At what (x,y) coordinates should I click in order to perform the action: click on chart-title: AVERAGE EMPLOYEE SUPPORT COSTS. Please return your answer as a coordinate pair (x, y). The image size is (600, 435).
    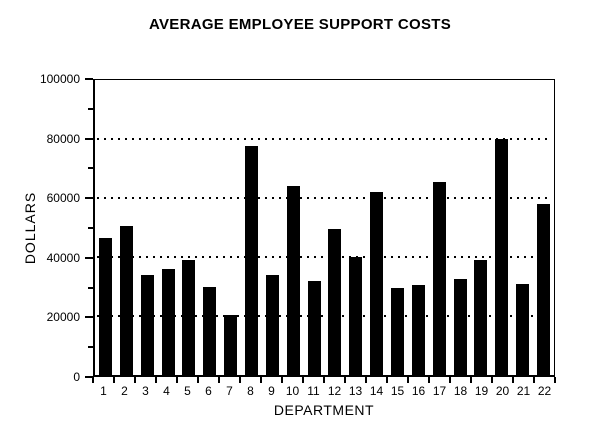
    Looking at the image, I should click on (300, 24).